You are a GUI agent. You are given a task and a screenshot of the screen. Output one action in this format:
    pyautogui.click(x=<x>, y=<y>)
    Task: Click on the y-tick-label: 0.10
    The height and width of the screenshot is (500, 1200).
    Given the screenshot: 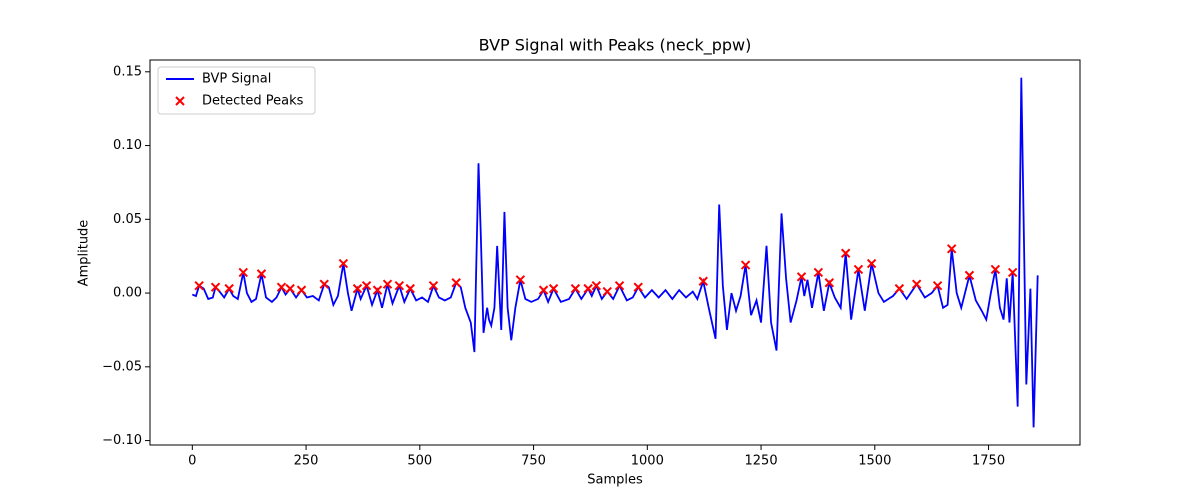 What is the action you would take?
    pyautogui.click(x=127, y=145)
    